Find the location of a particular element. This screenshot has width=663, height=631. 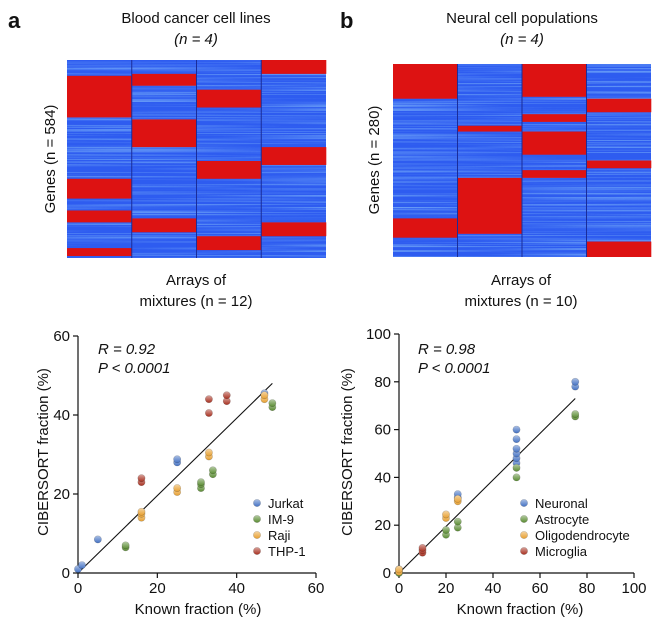

heatmap-ylabel: Genes (n = 584) is located at coordinates (50, 159).